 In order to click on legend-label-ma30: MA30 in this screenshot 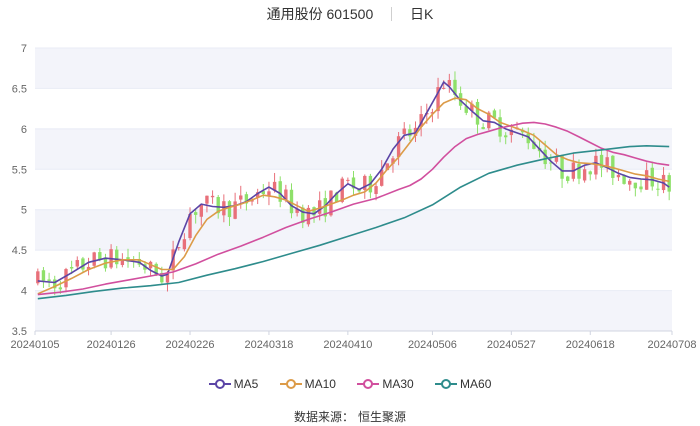, I will do `click(398, 384)`.